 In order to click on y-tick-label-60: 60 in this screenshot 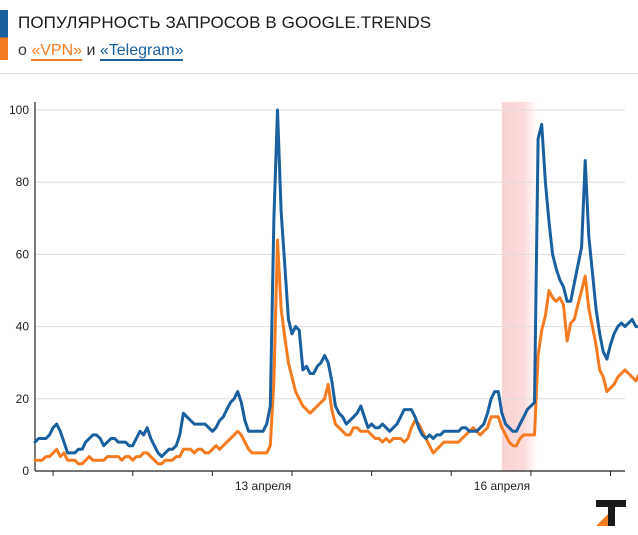, I will do `click(23, 254)`.